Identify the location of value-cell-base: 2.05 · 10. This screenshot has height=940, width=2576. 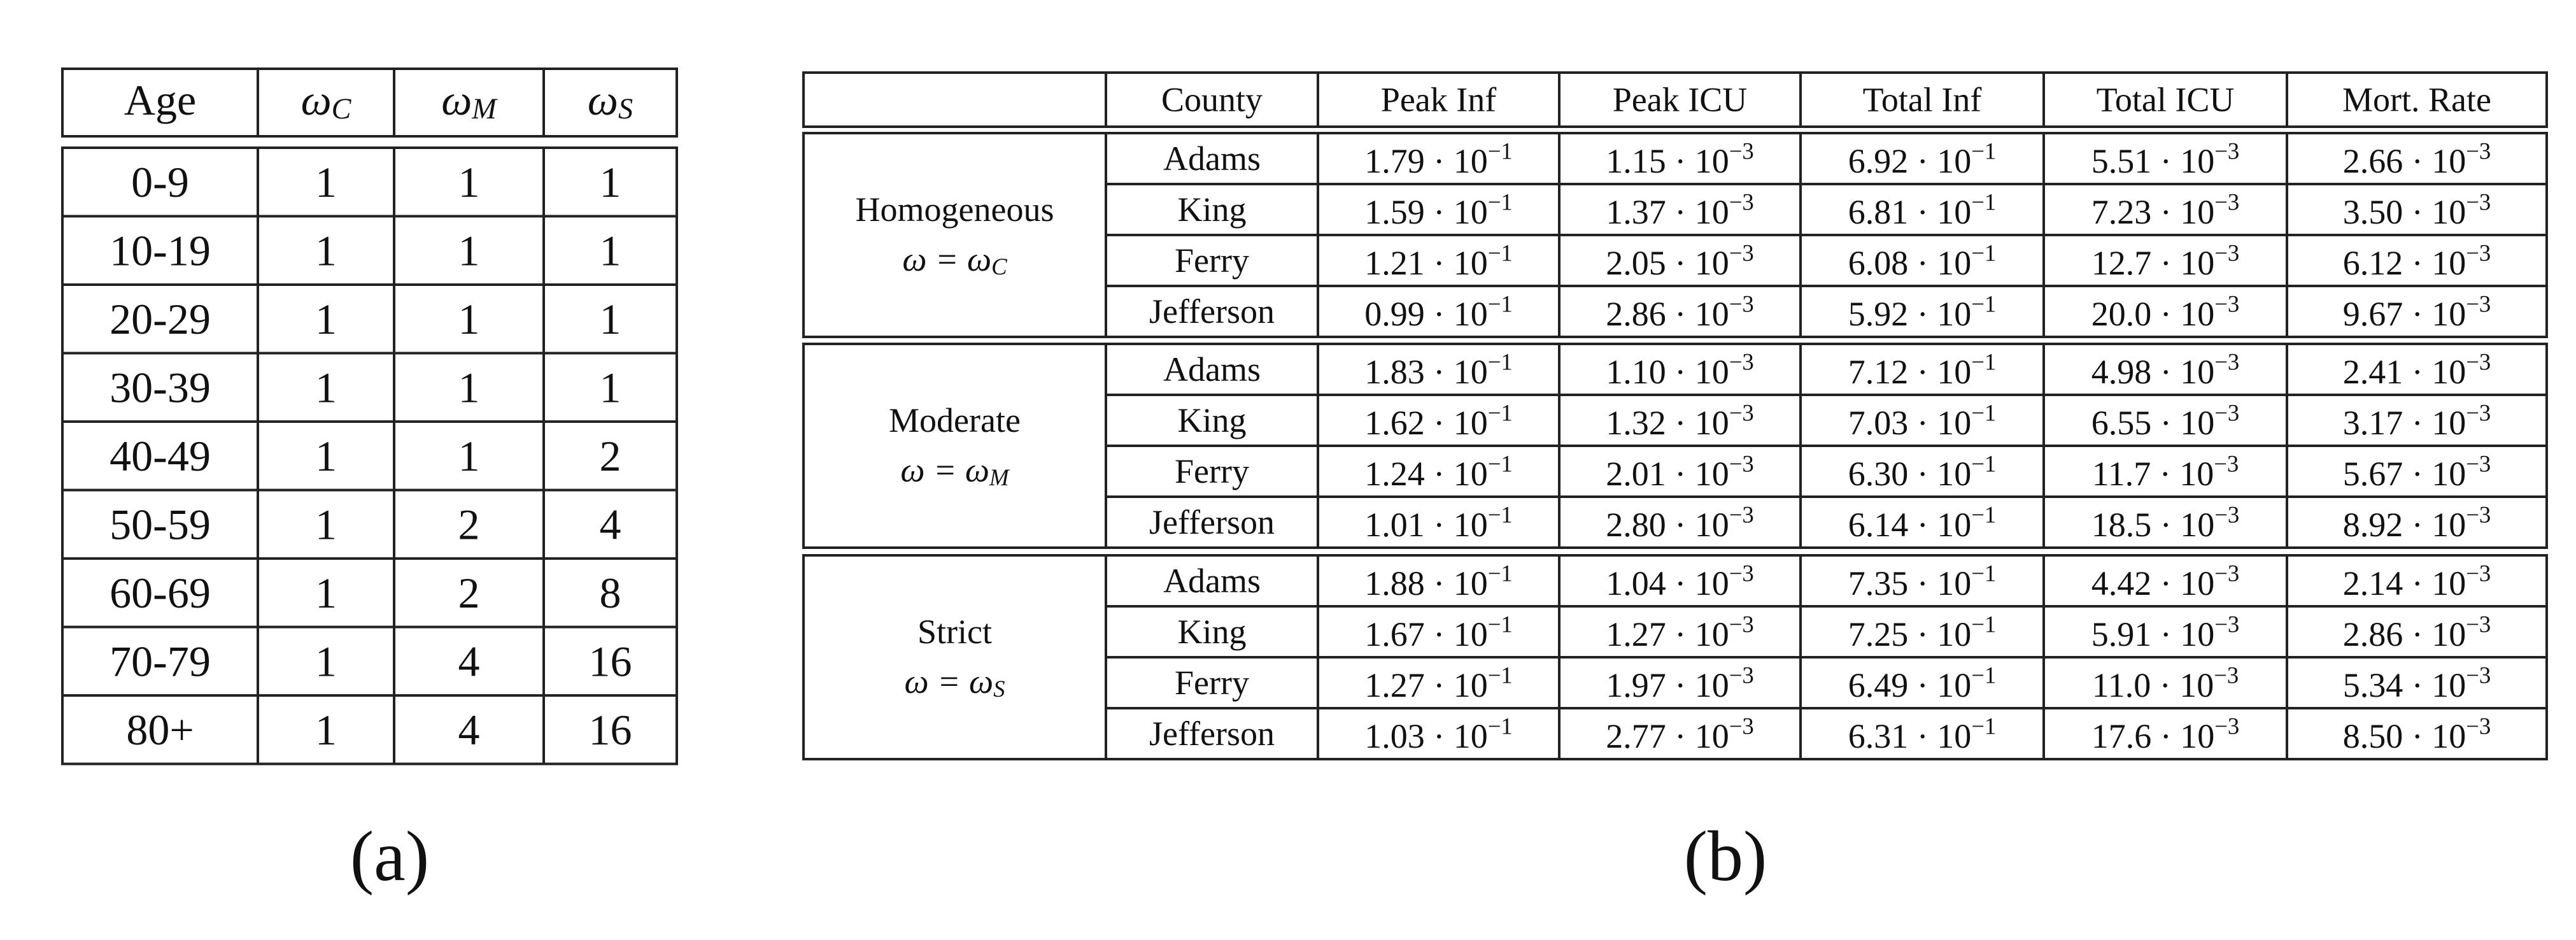
(1667, 263).